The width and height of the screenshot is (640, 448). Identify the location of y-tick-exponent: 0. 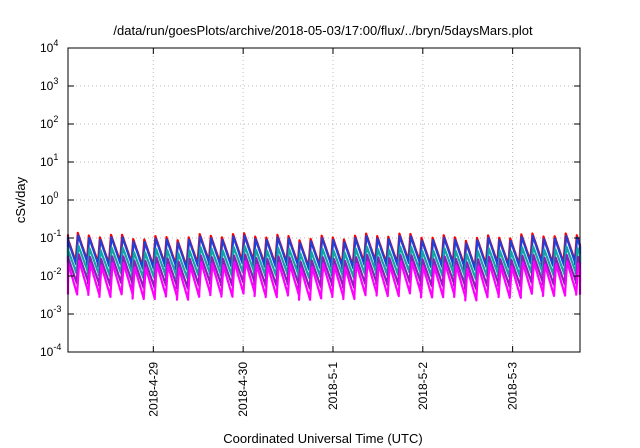
(55, 195).